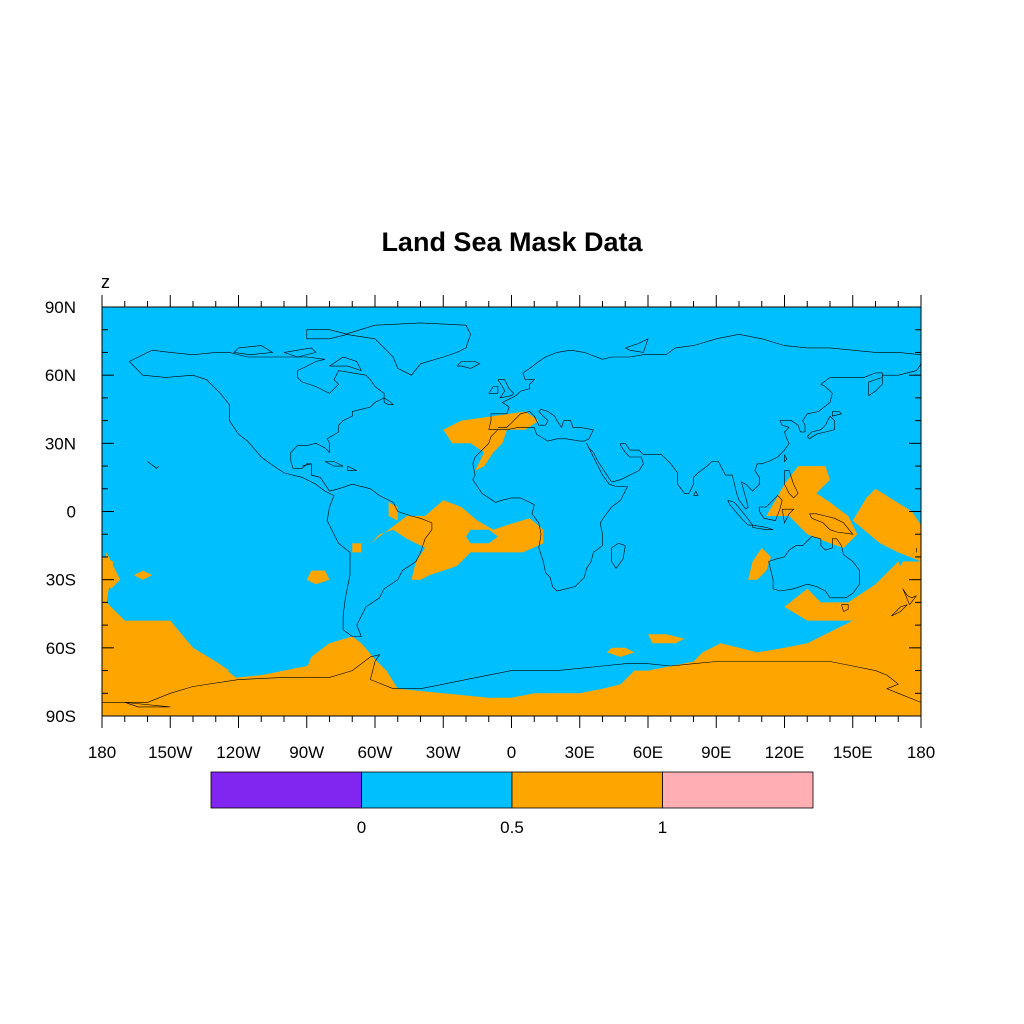 The height and width of the screenshot is (1024, 1024). What do you see at coordinates (580, 752) in the screenshot?
I see `lon-tick-label: 30E` at bounding box center [580, 752].